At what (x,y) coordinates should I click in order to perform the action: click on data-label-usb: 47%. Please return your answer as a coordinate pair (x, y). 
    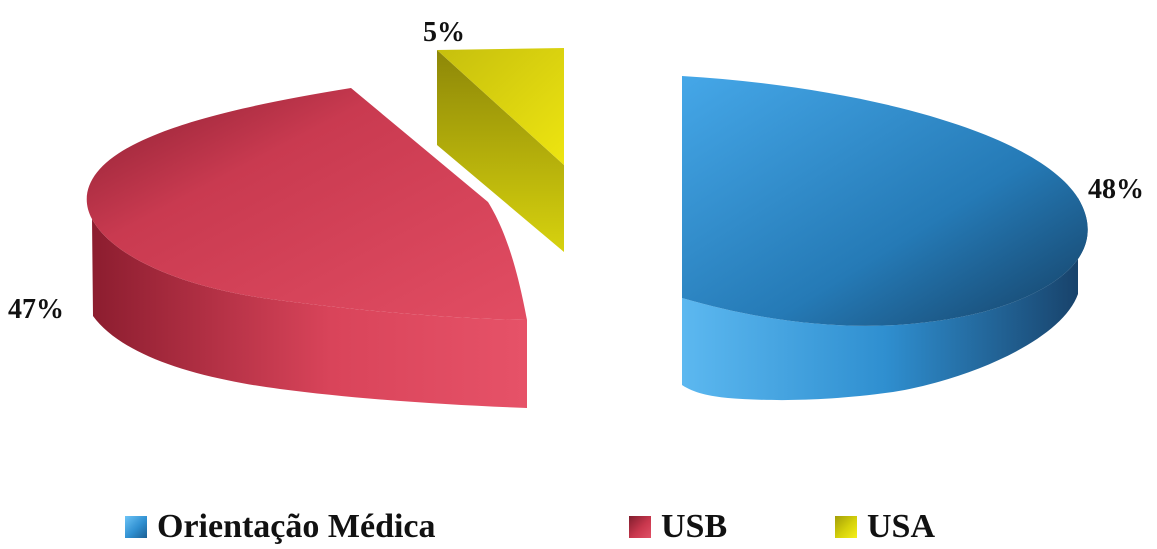
    Looking at the image, I should click on (36, 309).